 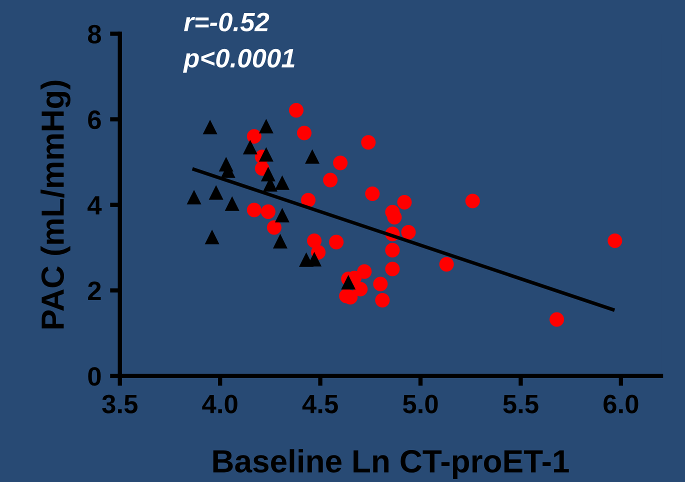 What do you see at coordinates (621, 404) in the screenshot?
I see `x-tick-label: 6.0` at bounding box center [621, 404].